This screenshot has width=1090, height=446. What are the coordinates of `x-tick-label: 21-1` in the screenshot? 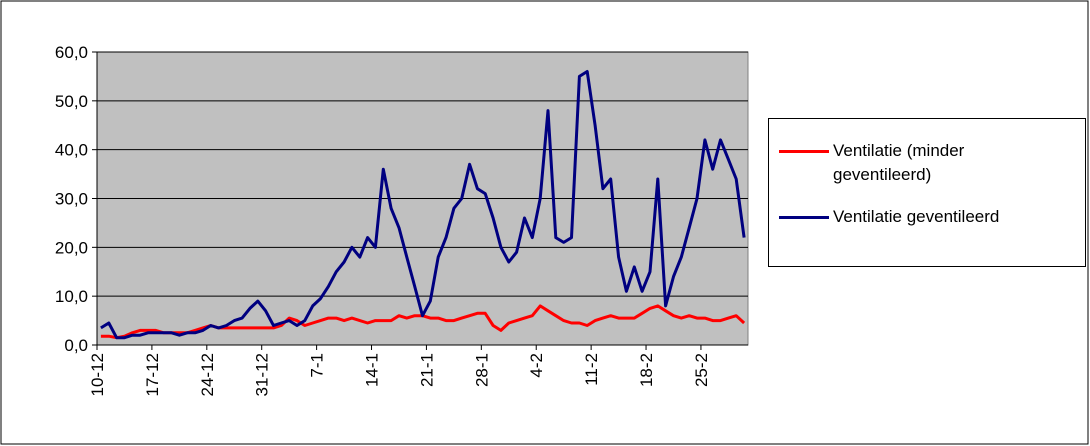 It's located at (426, 370).